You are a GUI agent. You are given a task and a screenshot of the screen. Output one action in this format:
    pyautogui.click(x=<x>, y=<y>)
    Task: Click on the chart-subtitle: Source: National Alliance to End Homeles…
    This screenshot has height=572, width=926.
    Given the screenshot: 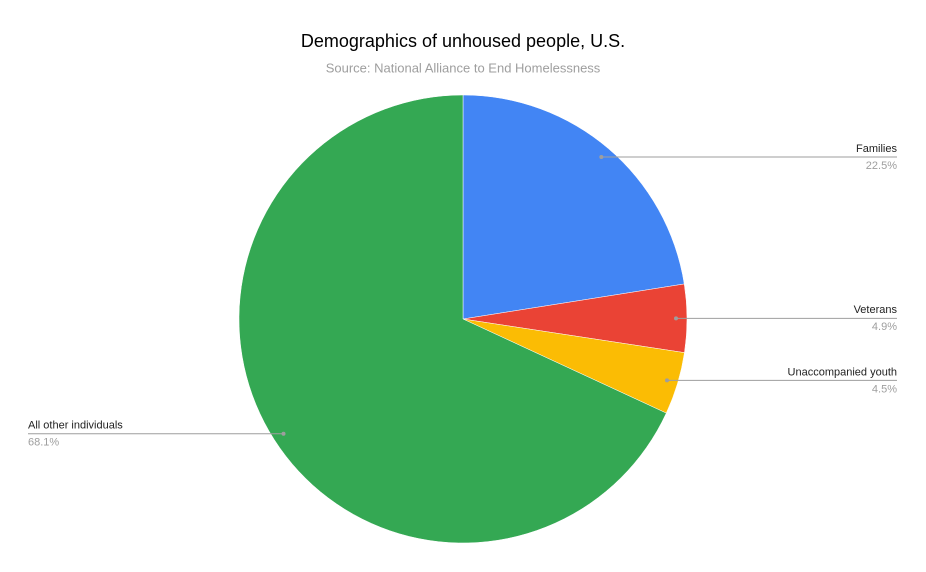 What is the action you would take?
    pyautogui.click(x=463, y=67)
    